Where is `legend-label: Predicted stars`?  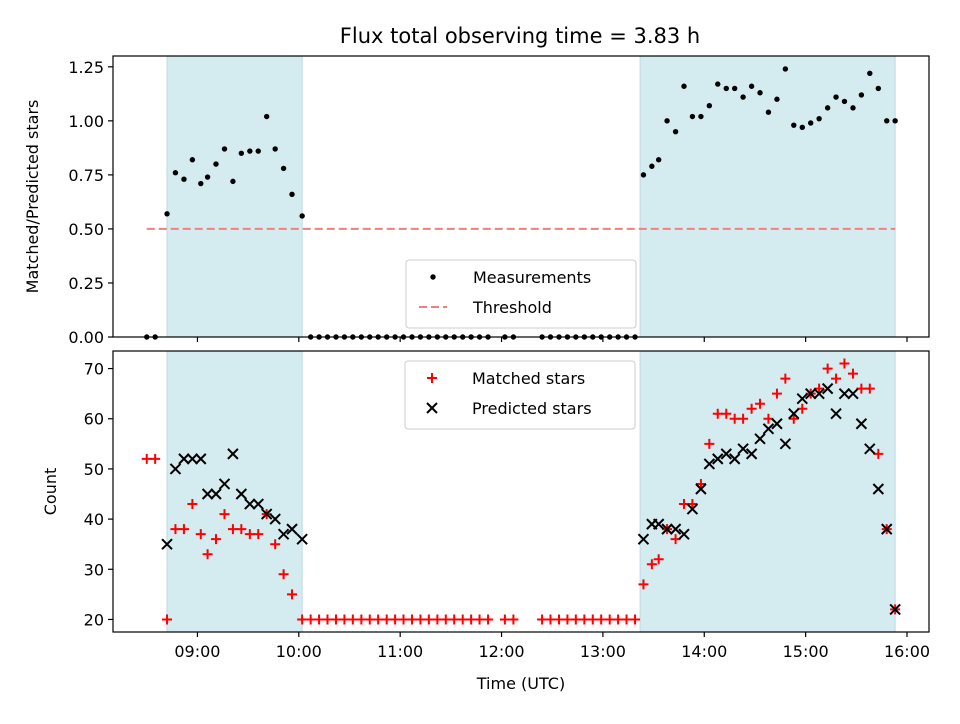
legend-label: Predicted stars is located at coordinates (532, 408).